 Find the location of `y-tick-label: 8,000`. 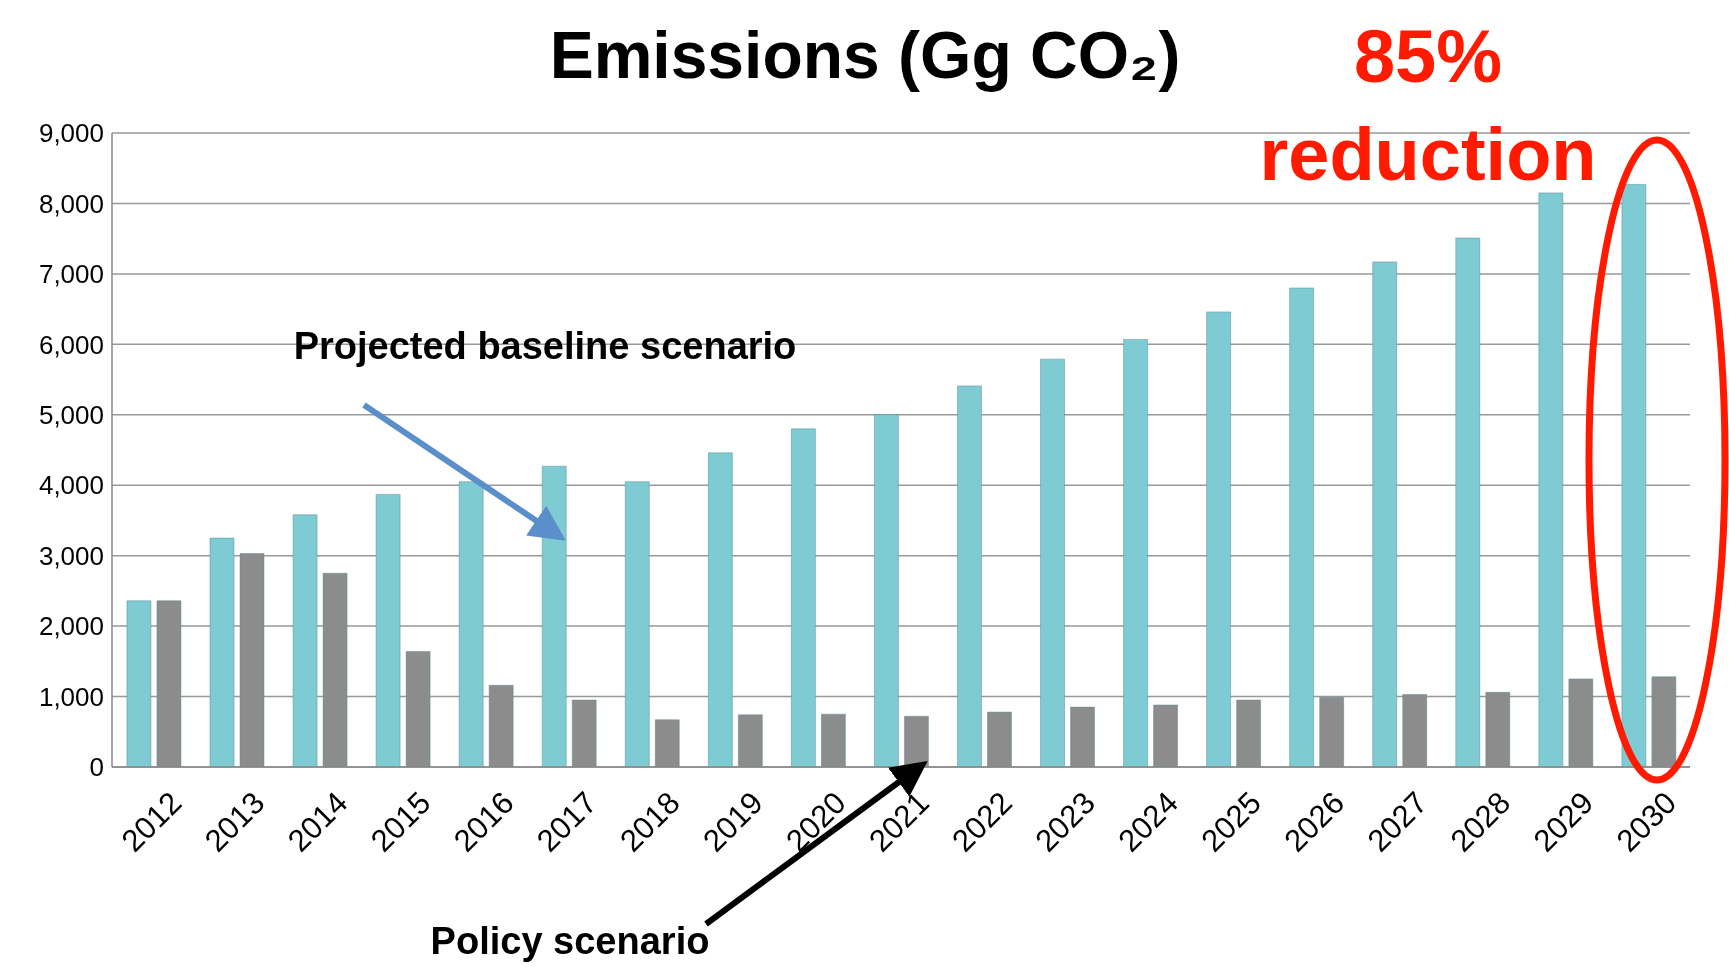

y-tick-label: 8,000 is located at coordinates (71, 203).